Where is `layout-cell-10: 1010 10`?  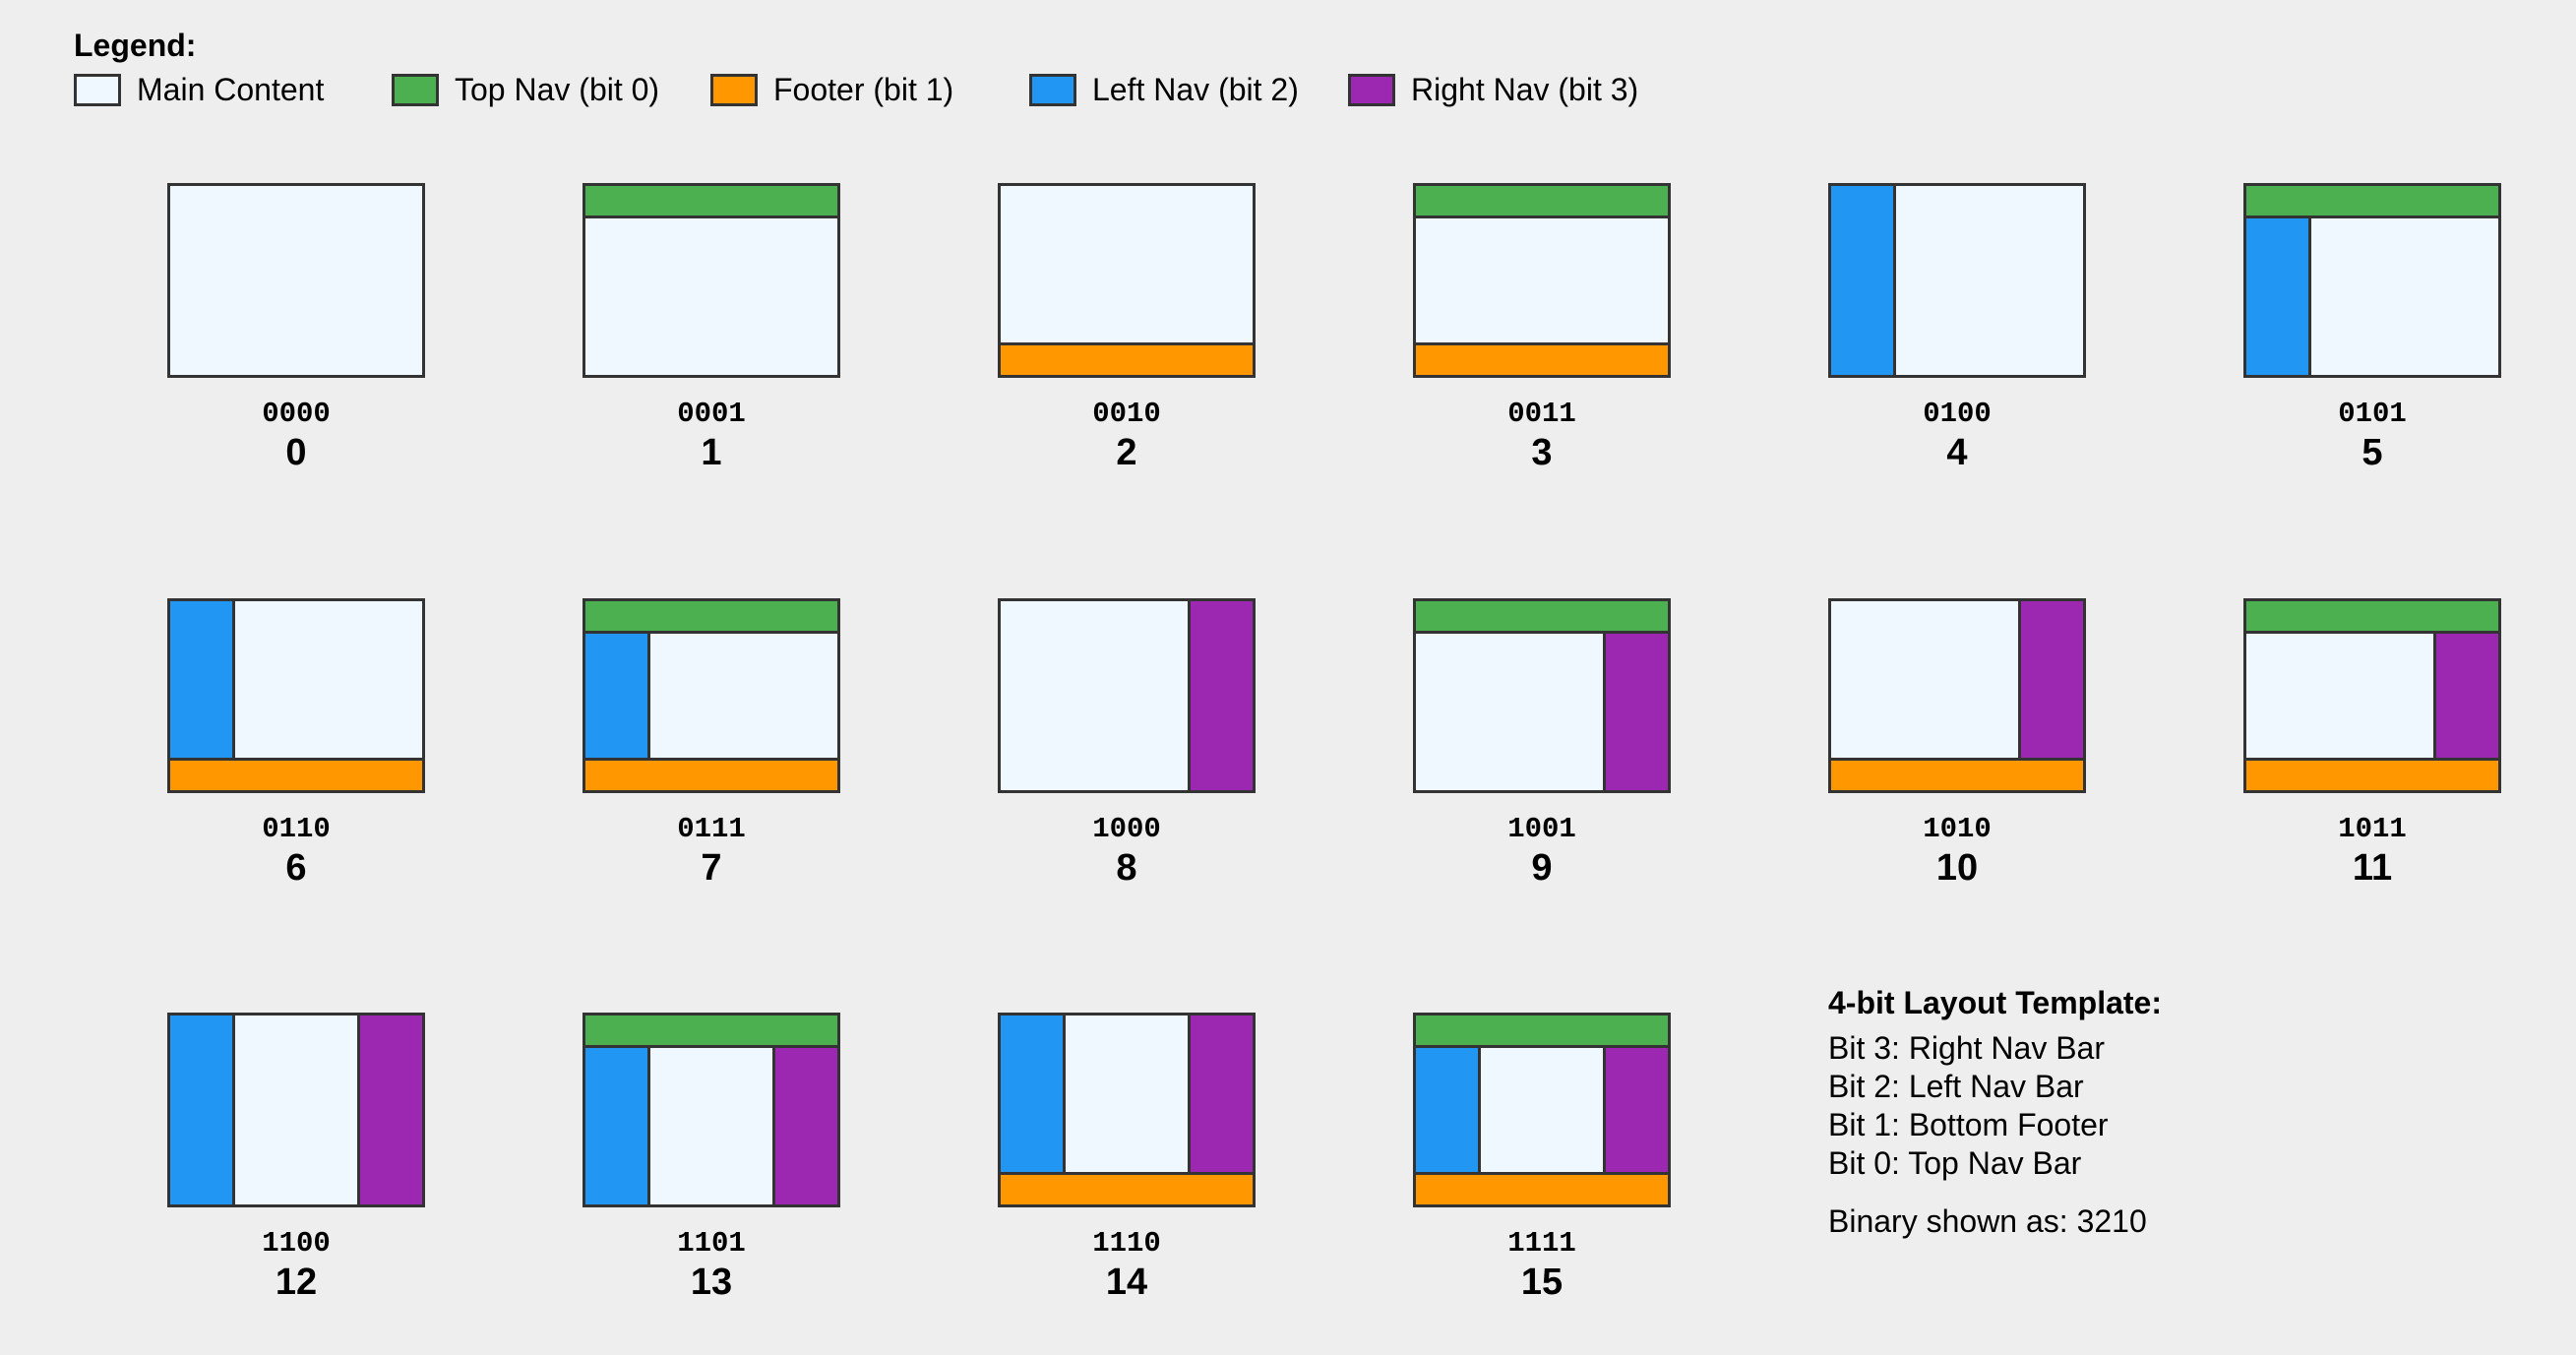
layout-cell-10: 1010 10 is located at coordinates (1957, 743).